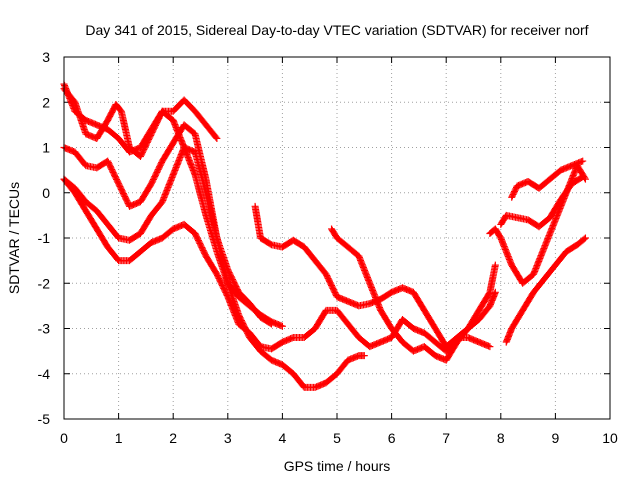 This screenshot has height=480, width=640. I want to click on x-tick-label: 7, so click(446, 438).